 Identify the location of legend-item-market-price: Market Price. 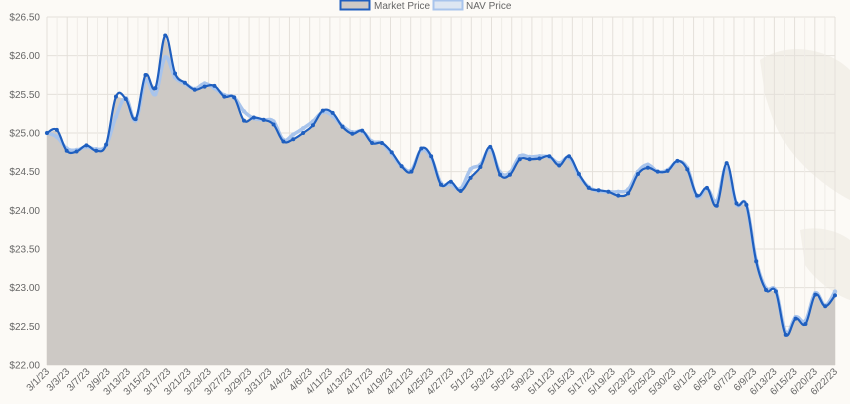
(385, 6).